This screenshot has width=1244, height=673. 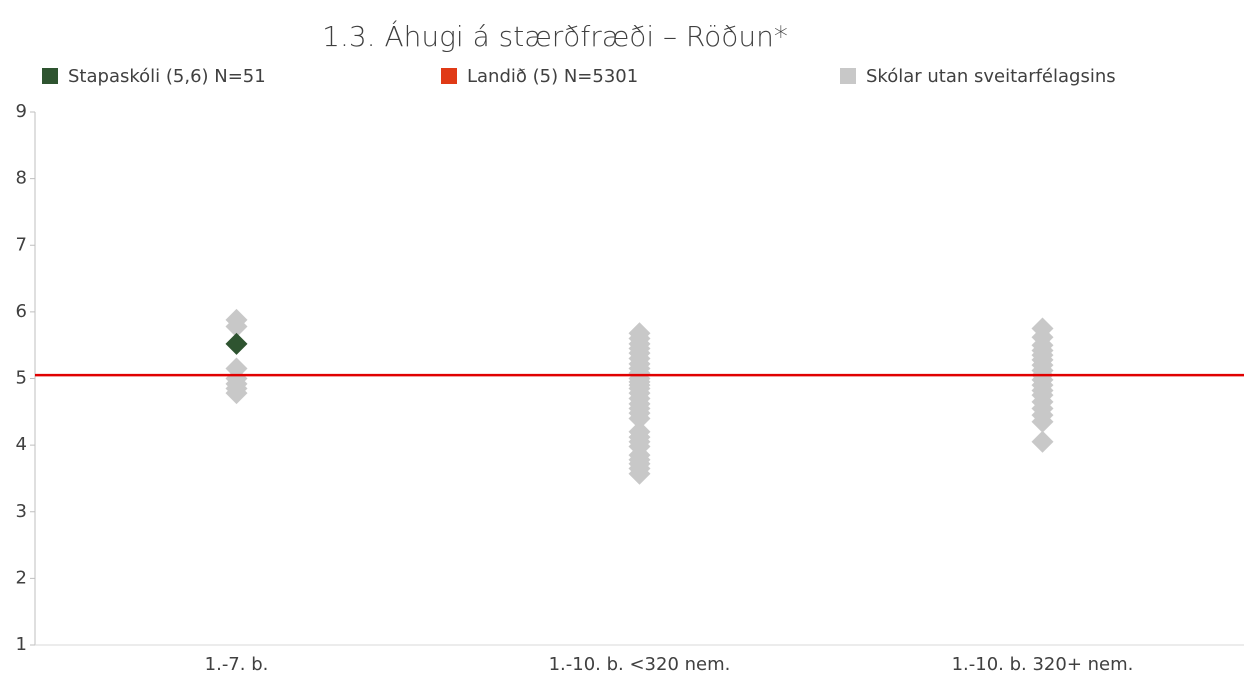 What do you see at coordinates (21, 644) in the screenshot?
I see `y-tick-label: 1` at bounding box center [21, 644].